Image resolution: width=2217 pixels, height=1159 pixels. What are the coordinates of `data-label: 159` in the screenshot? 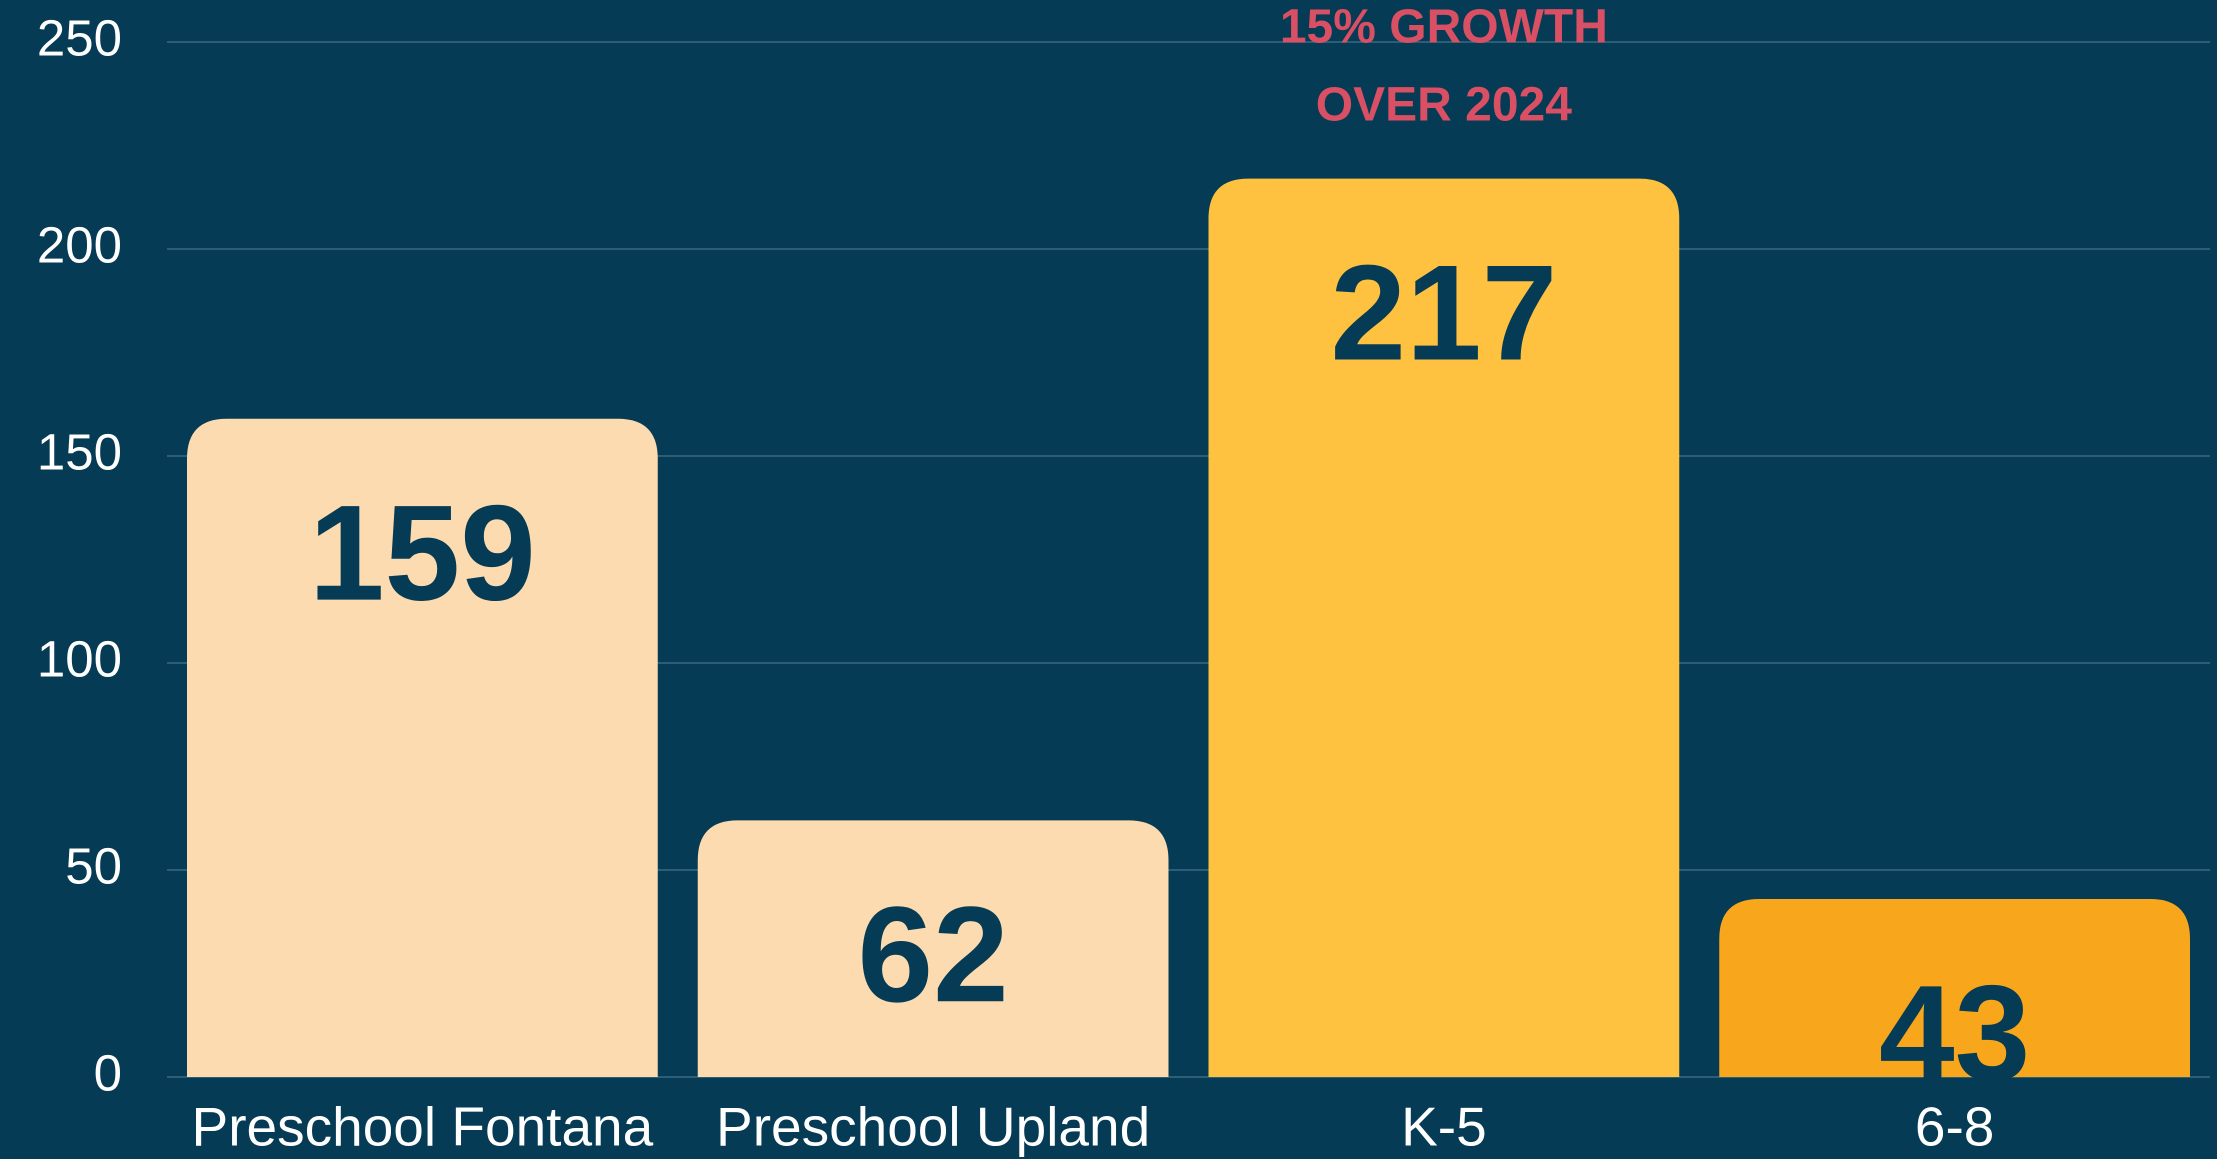 It's located at (422, 553).